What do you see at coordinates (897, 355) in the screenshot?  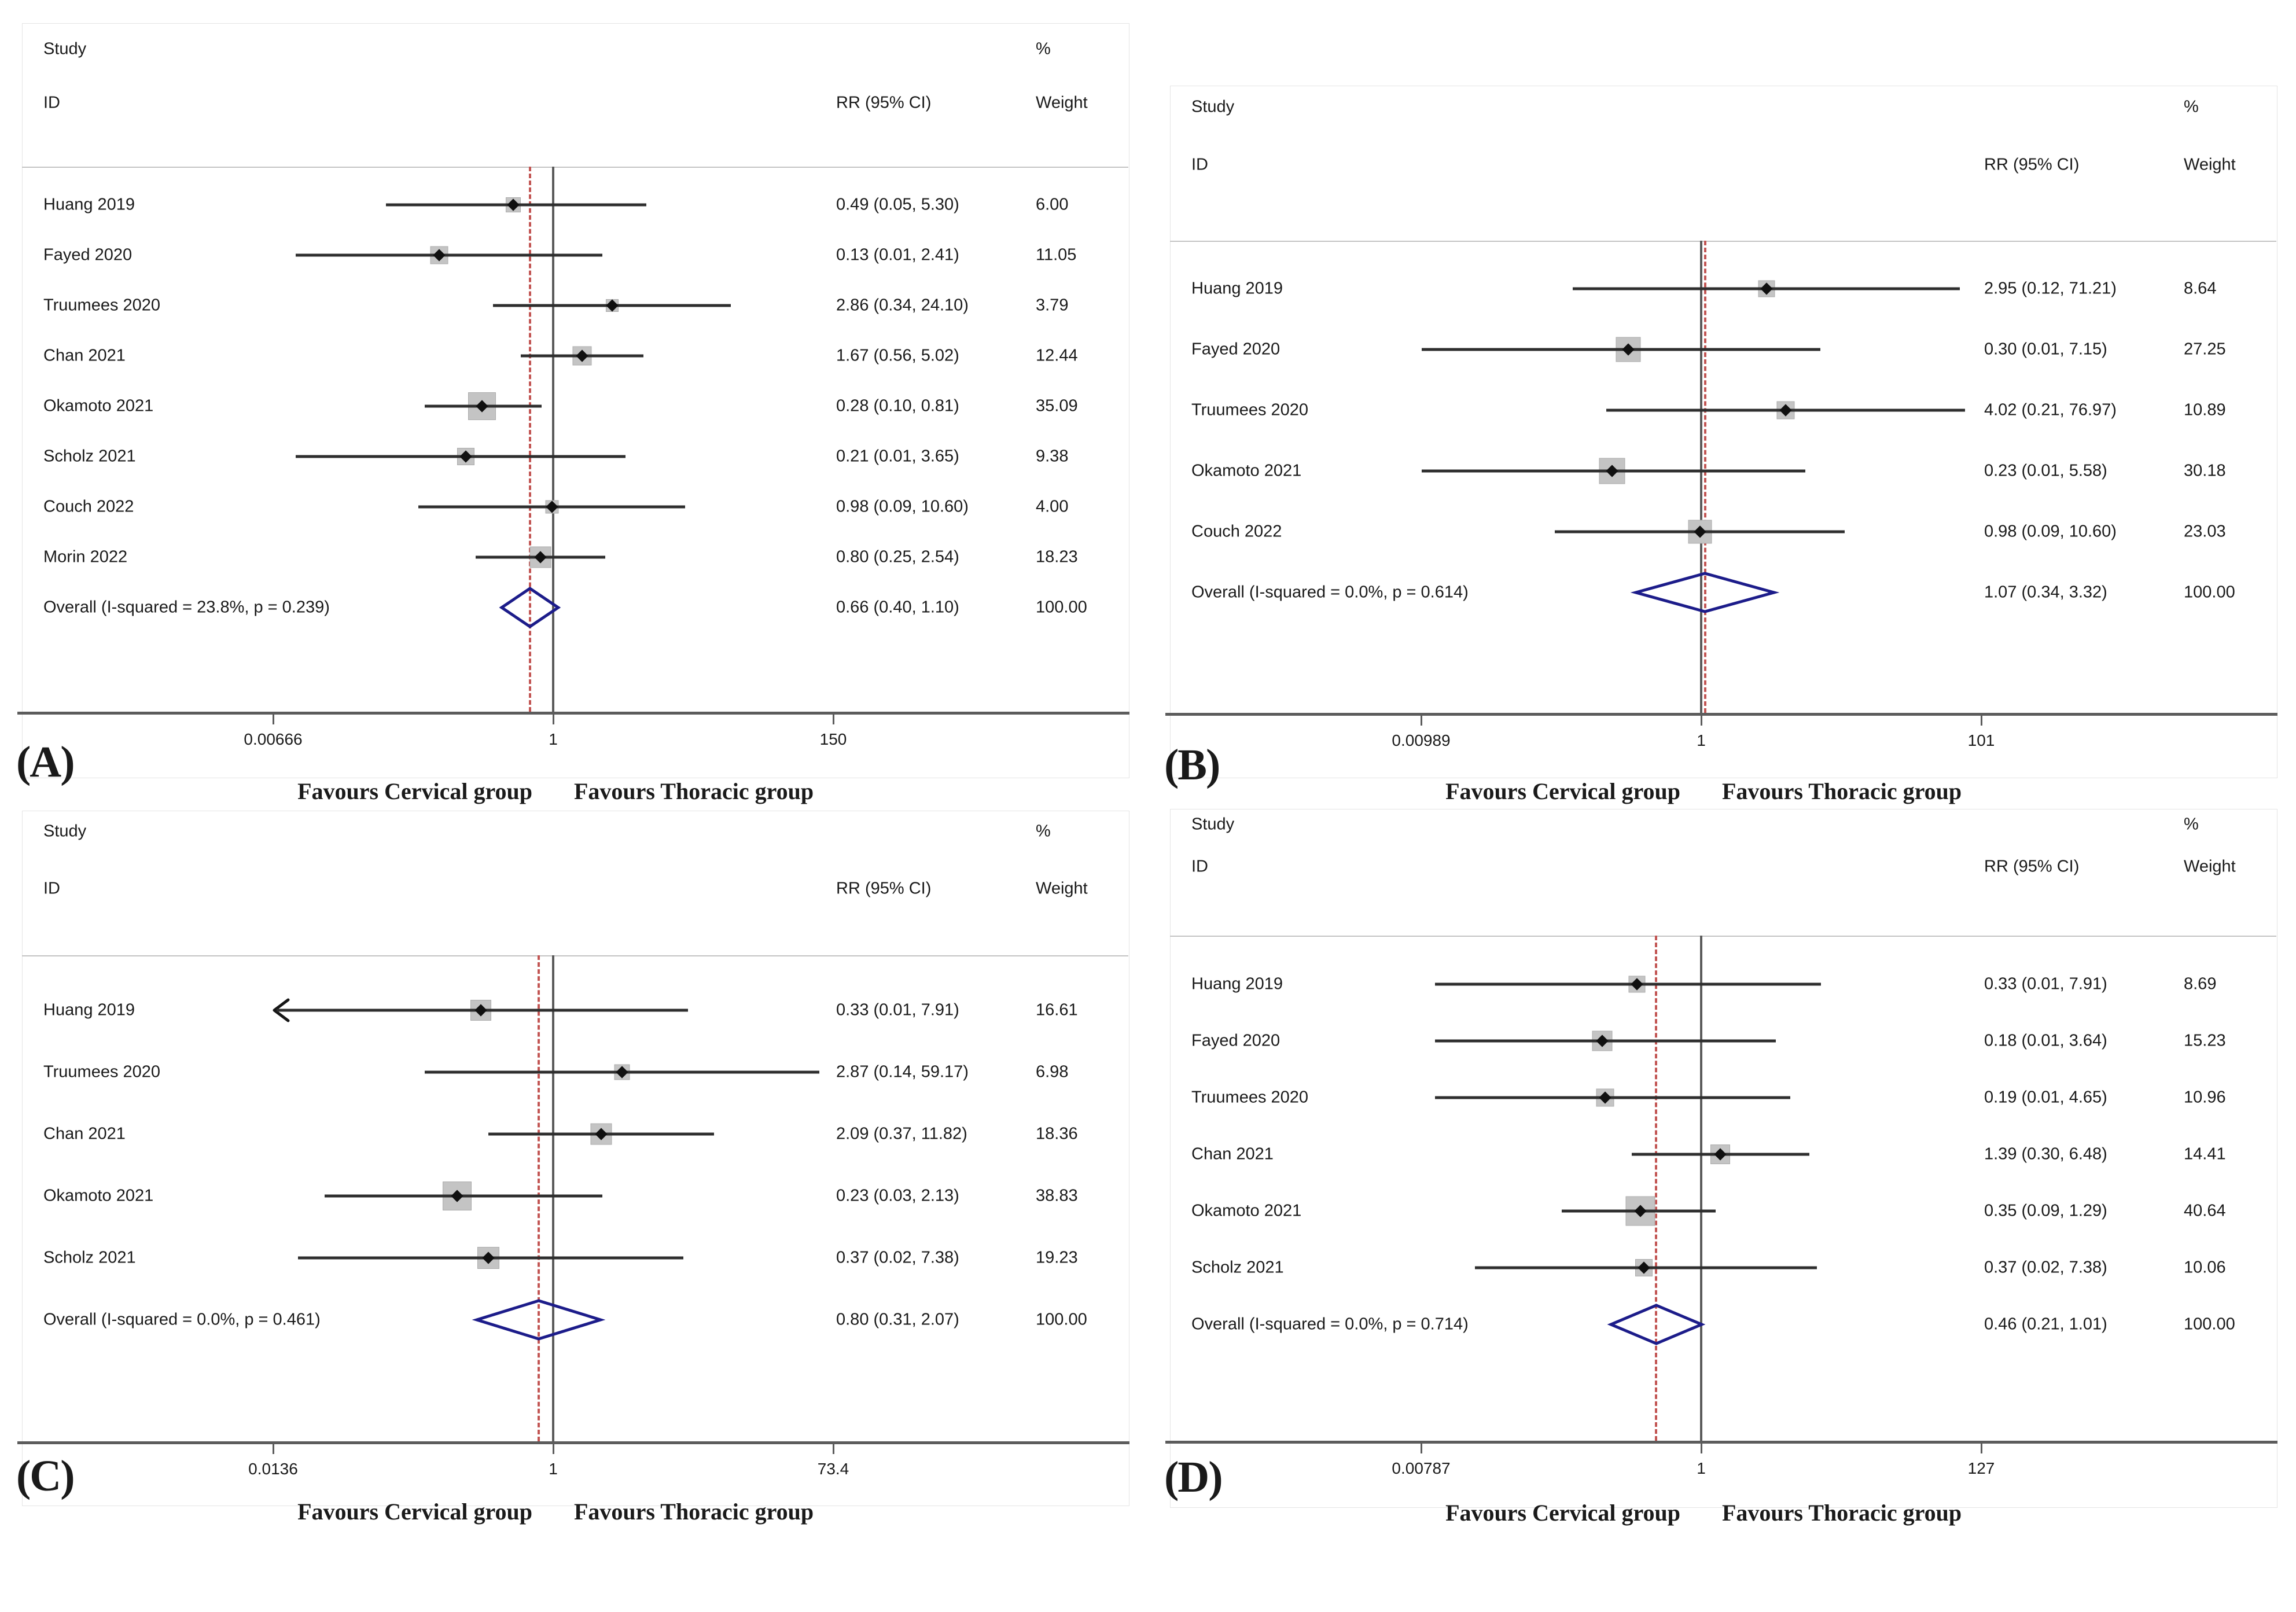 I see `rr-ci-value: 1.67 (0.56, 5.02)` at bounding box center [897, 355].